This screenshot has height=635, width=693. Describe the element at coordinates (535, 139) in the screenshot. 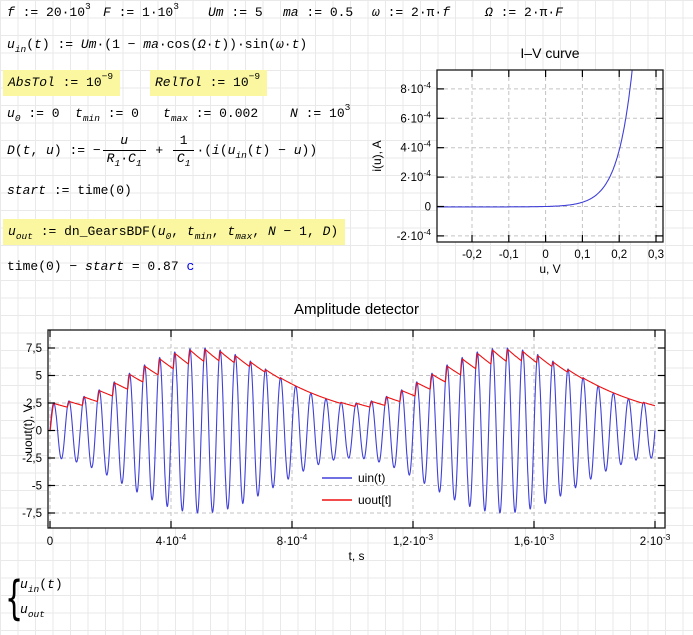

I see `iv-series-iu` at that location.